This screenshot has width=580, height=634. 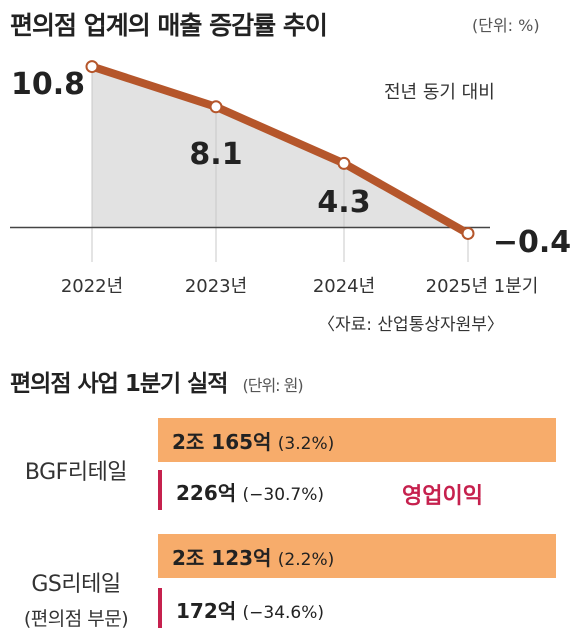 What do you see at coordinates (306, 443) in the screenshot?
I see `sales-change: (3.2%)` at bounding box center [306, 443].